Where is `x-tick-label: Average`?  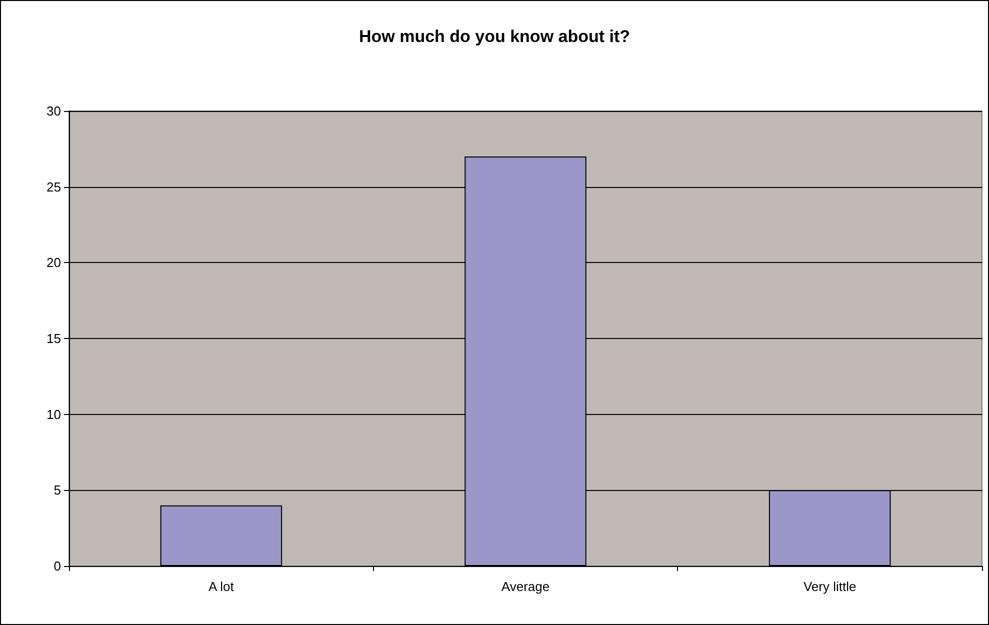 x-tick-label: Average is located at coordinates (525, 586).